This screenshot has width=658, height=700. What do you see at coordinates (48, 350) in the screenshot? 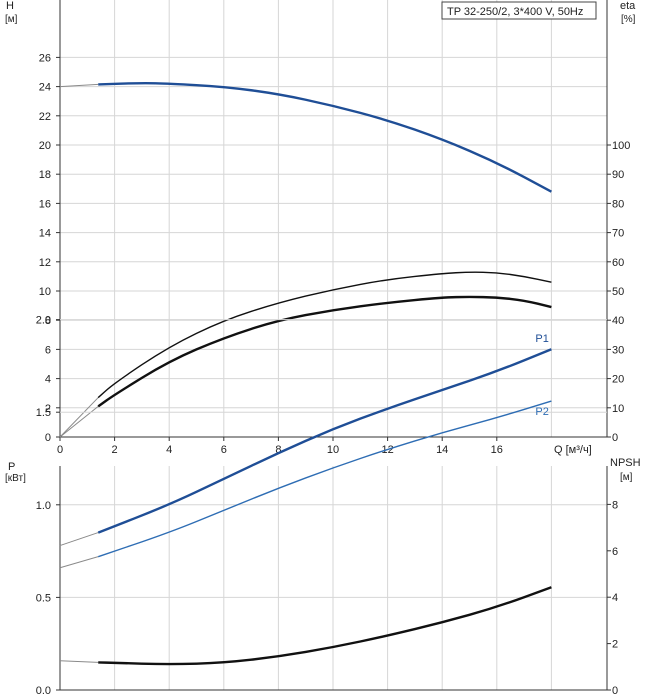
I see `left-tick-label: 6` at bounding box center [48, 350].